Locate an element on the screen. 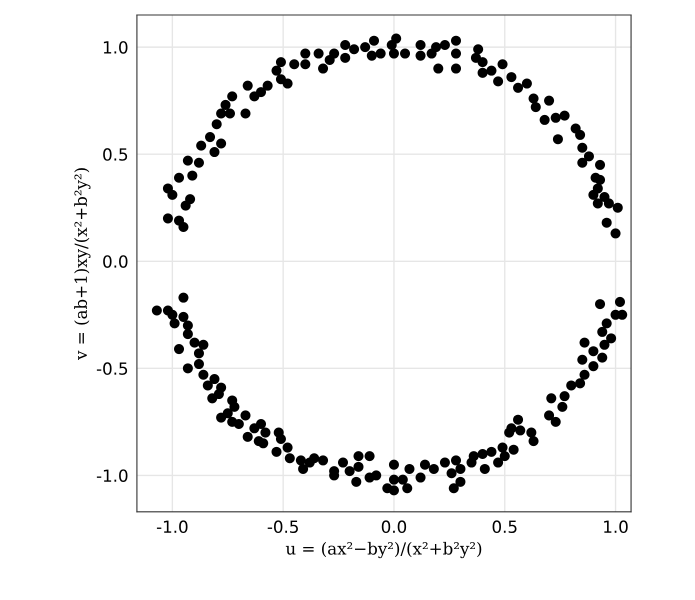 This screenshot has width=695, height=600. x-tick-label: -1.0 is located at coordinates (172, 527).